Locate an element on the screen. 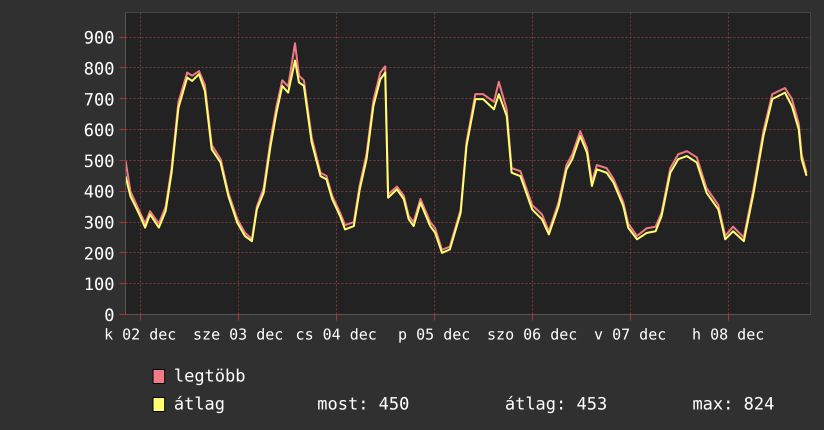 The width and height of the screenshot is (824, 430). y-tick-label: 500 is located at coordinates (99, 162).